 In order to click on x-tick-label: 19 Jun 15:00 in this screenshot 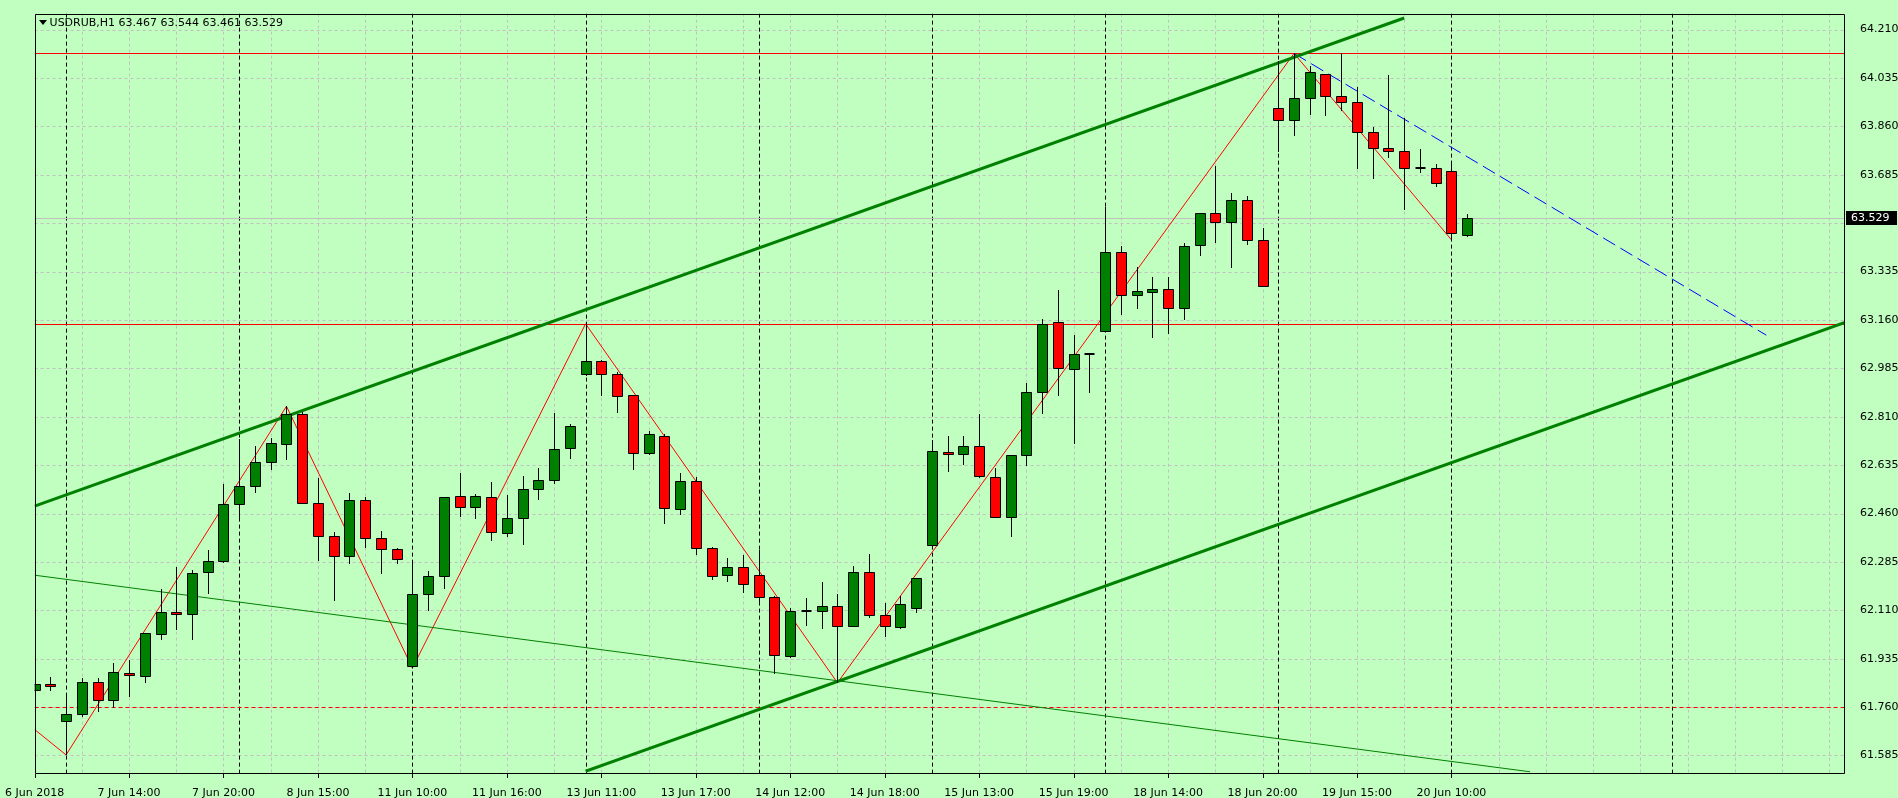, I will do `click(1357, 792)`.